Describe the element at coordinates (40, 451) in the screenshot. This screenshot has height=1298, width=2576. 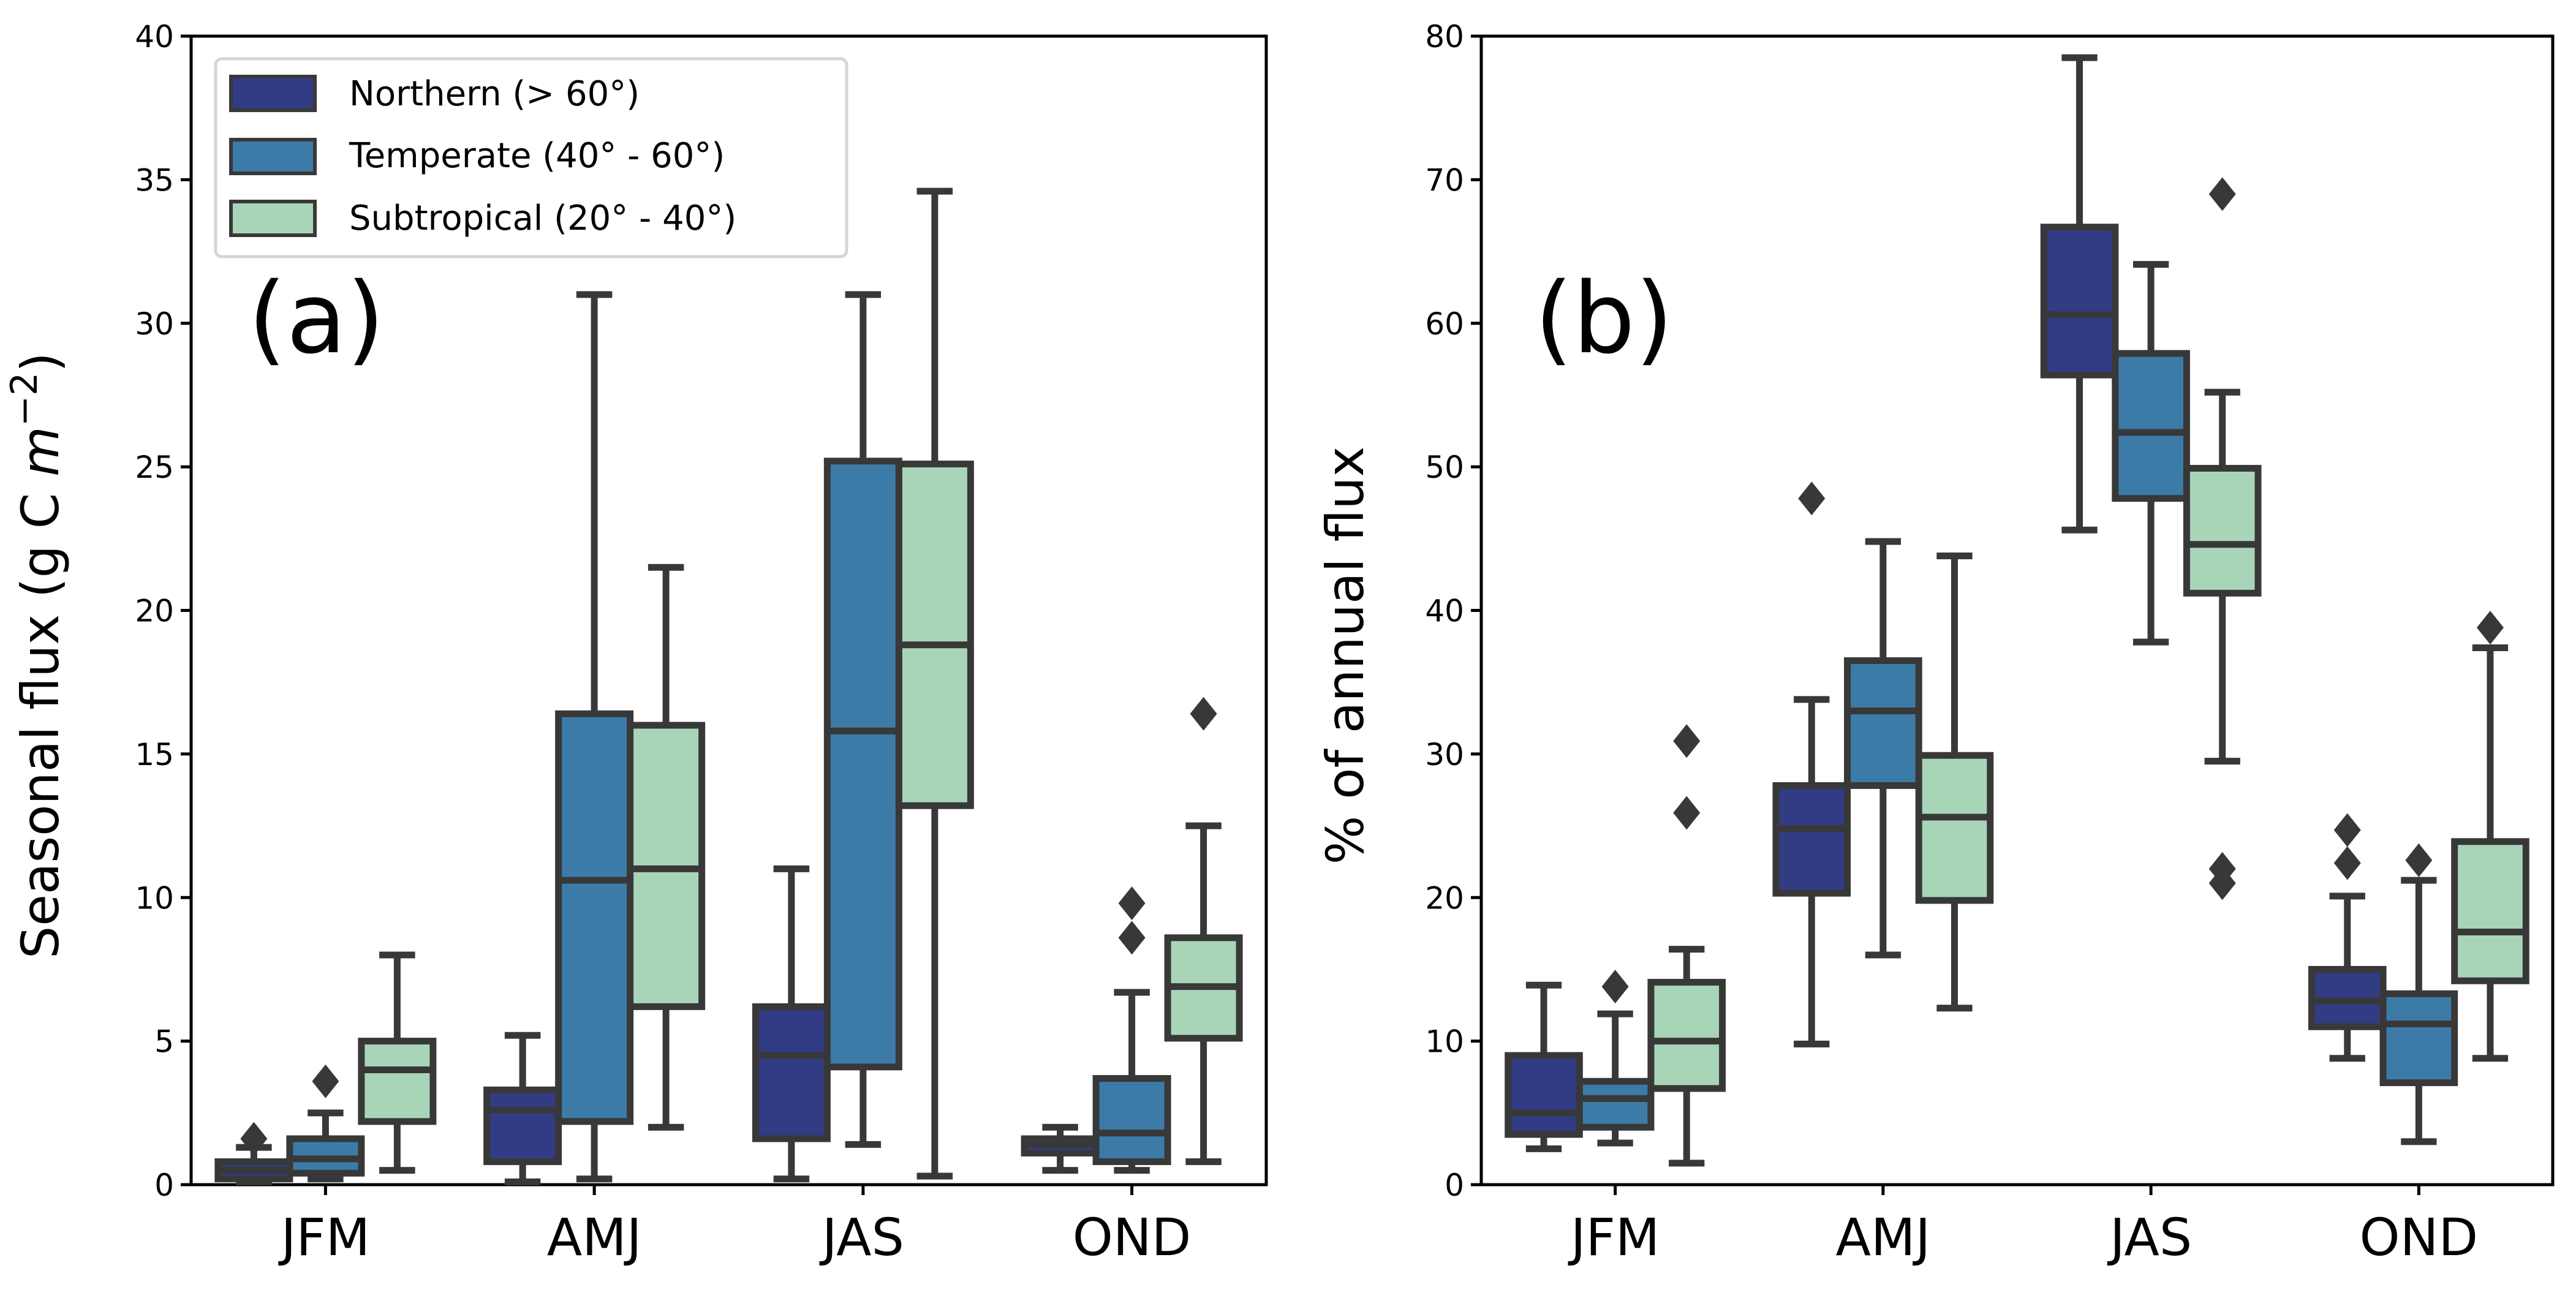
I see `ylabel-italic-unit: m` at that location.